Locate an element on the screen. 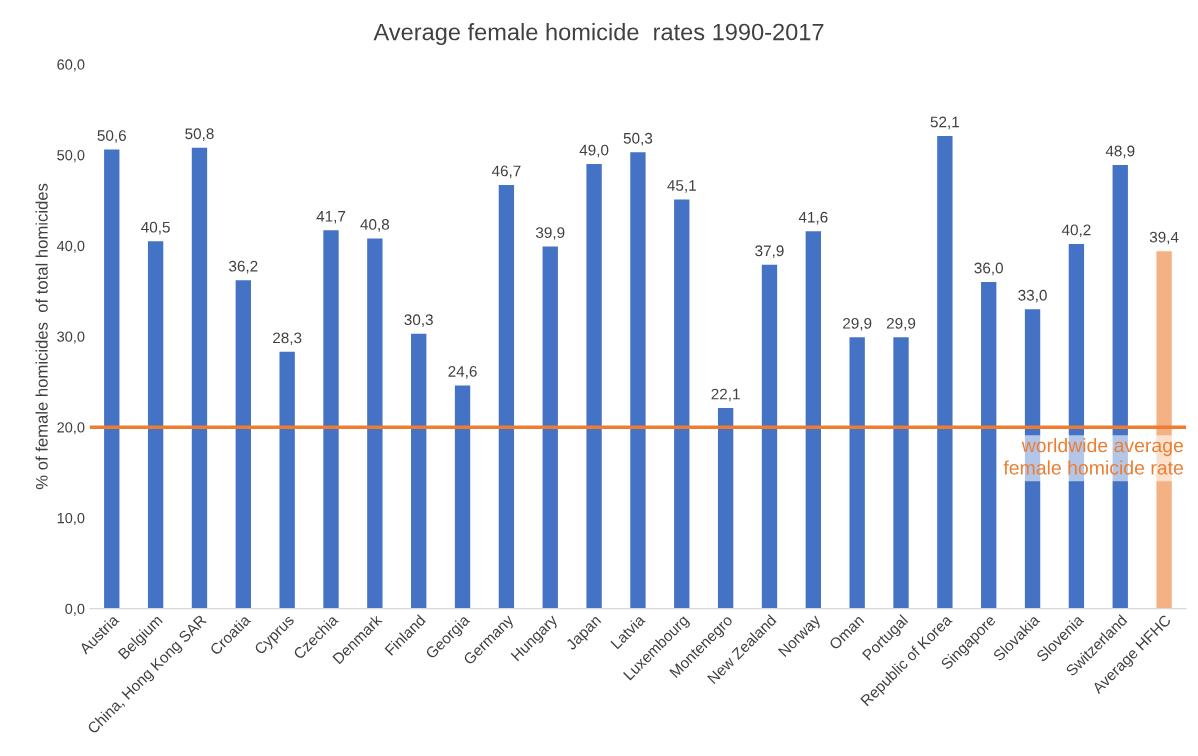 Image resolution: width=1198 pixels, height=756 pixels. data-label: 36,0 is located at coordinates (988, 269).